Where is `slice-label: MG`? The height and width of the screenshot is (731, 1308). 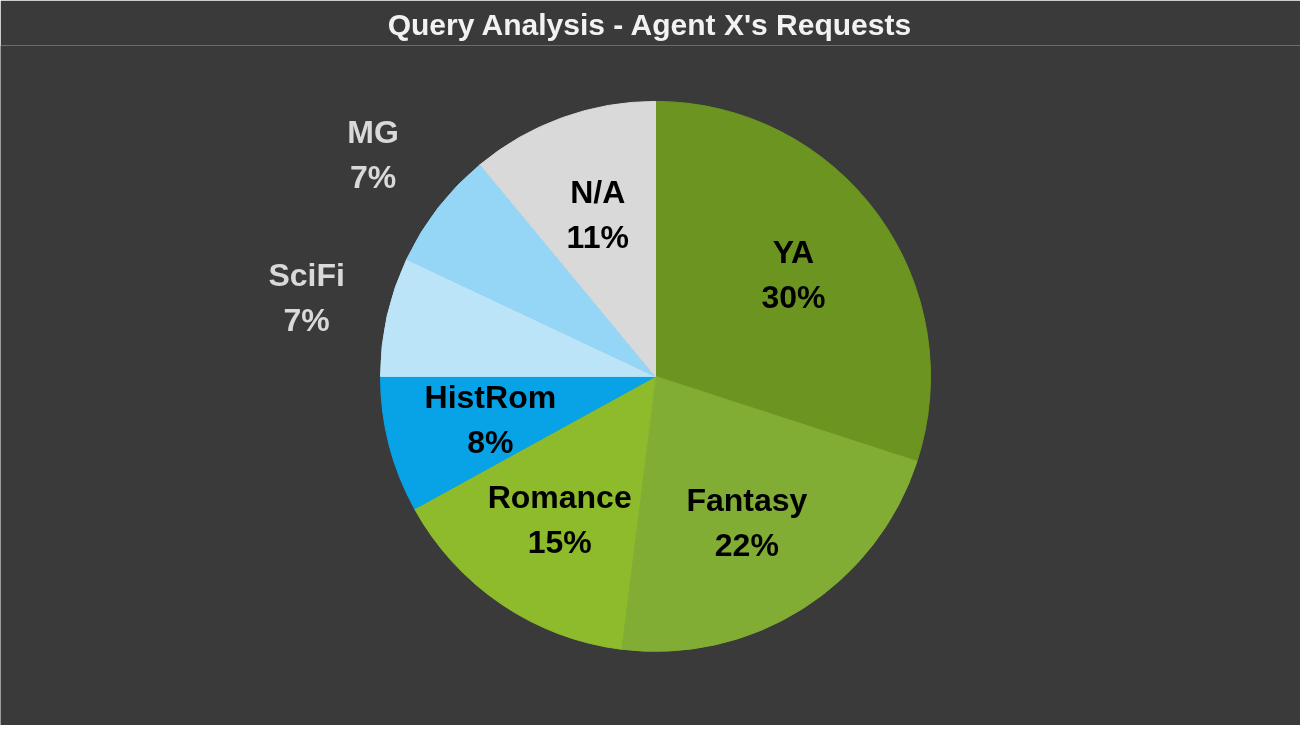
slice-label: MG is located at coordinates (373, 132).